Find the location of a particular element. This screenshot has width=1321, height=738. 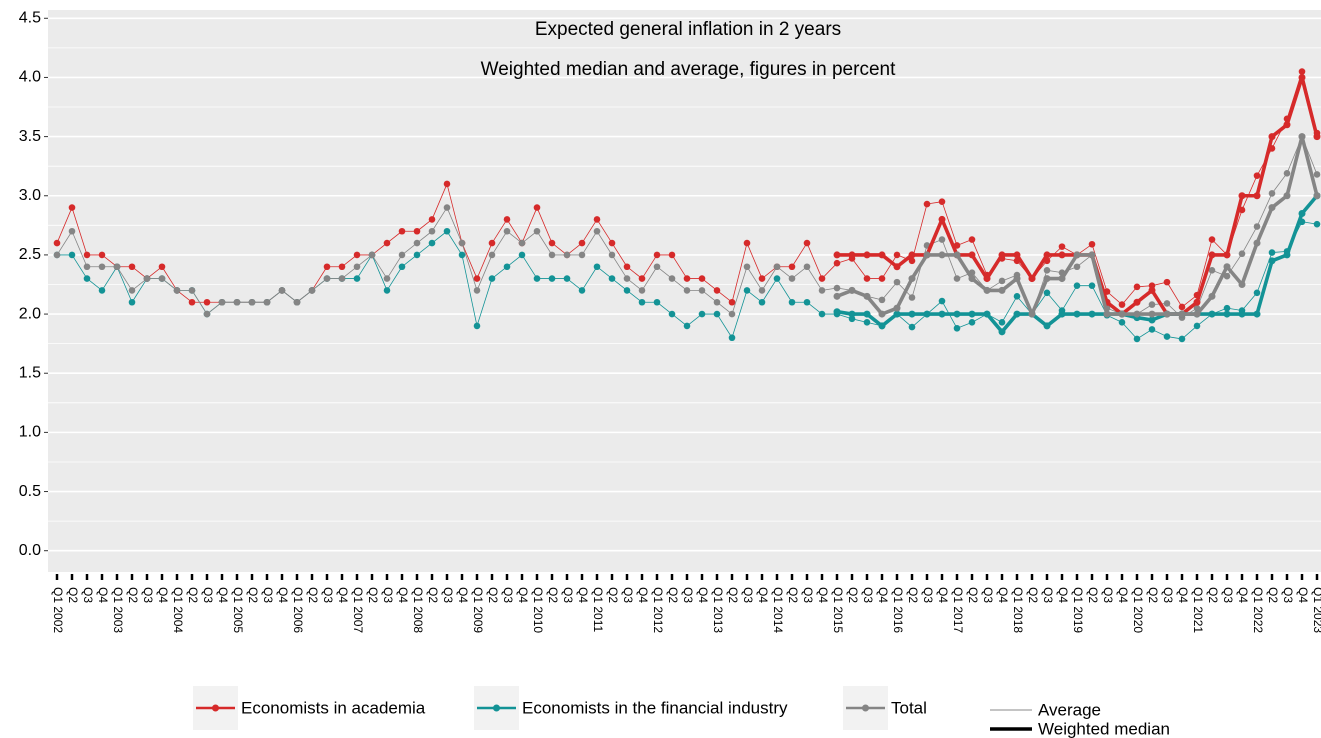

x-tick-label: Q1 2002 is located at coordinates (58, 610).